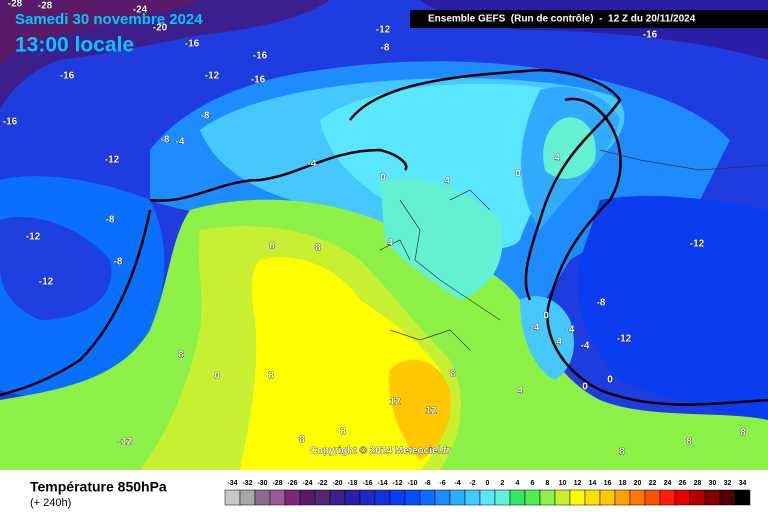 The height and width of the screenshot is (512, 768). Describe the element at coordinates (109, 19) in the screenshot. I see `map-date: Samedi 30 novembre 2024` at that location.